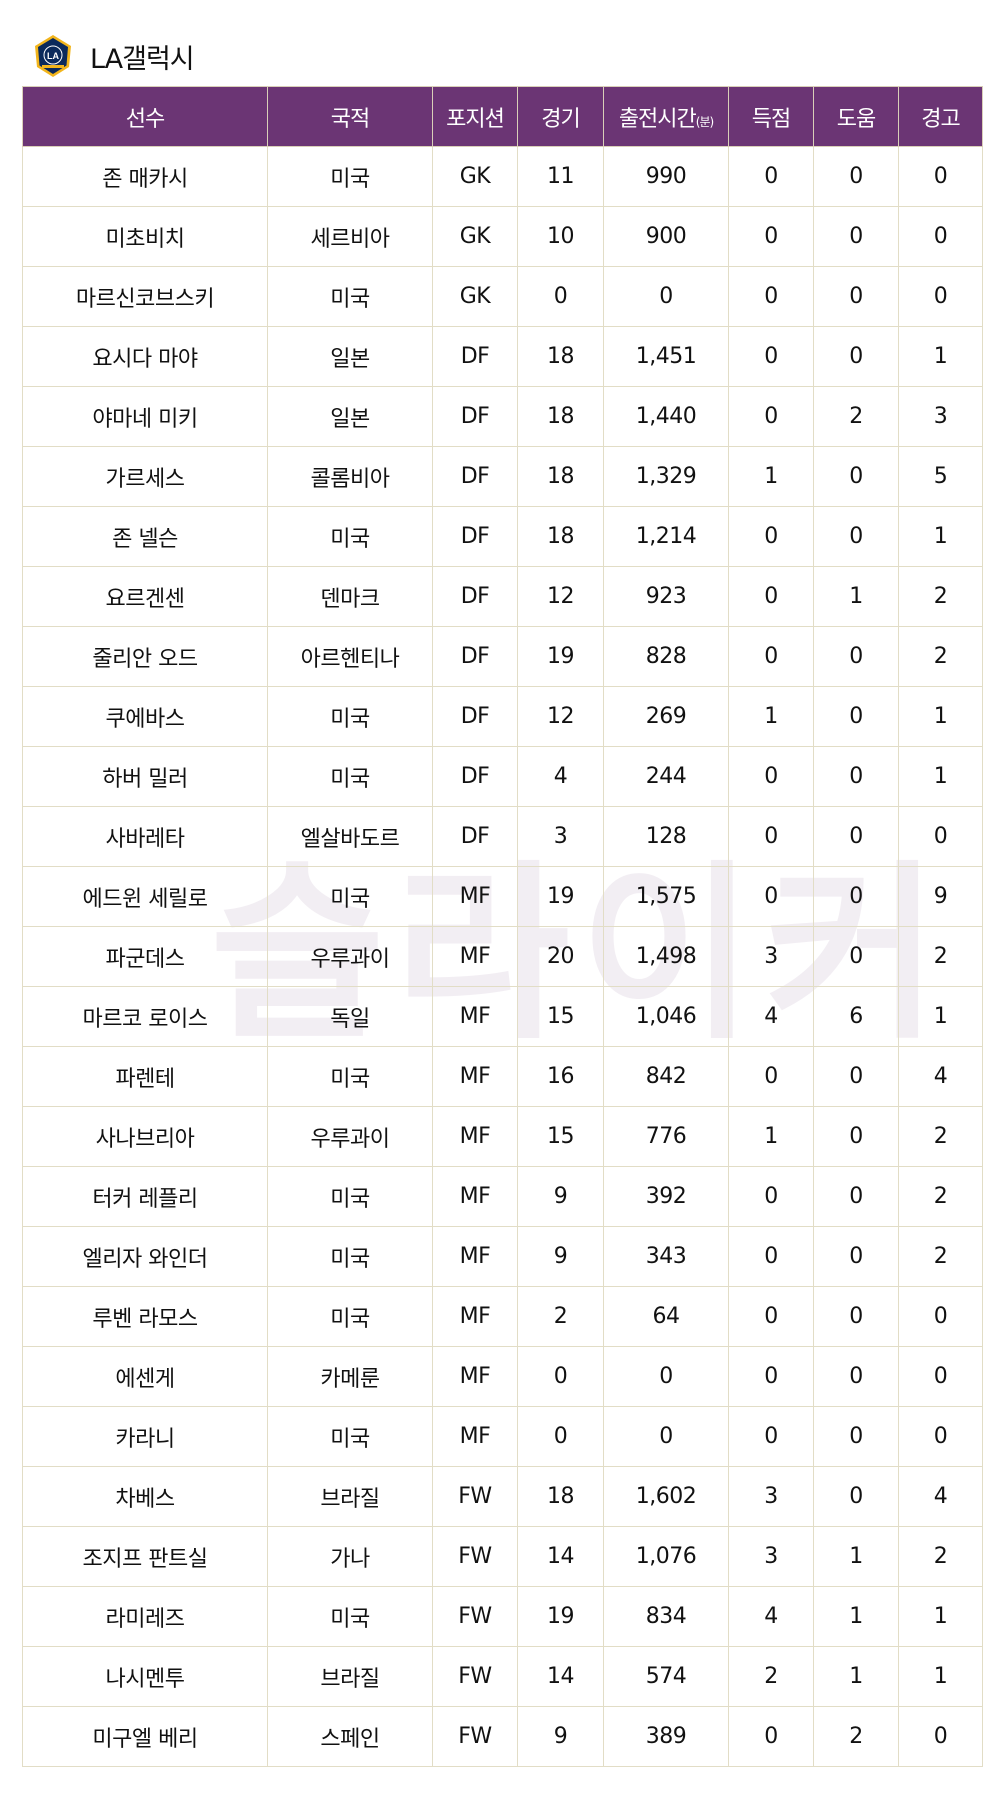 The height and width of the screenshot is (1793, 1003). What do you see at coordinates (502, 176) in the screenshot?
I see `table-row: 존 매카시 미국 GK 11 990 0 0 0` at bounding box center [502, 176].